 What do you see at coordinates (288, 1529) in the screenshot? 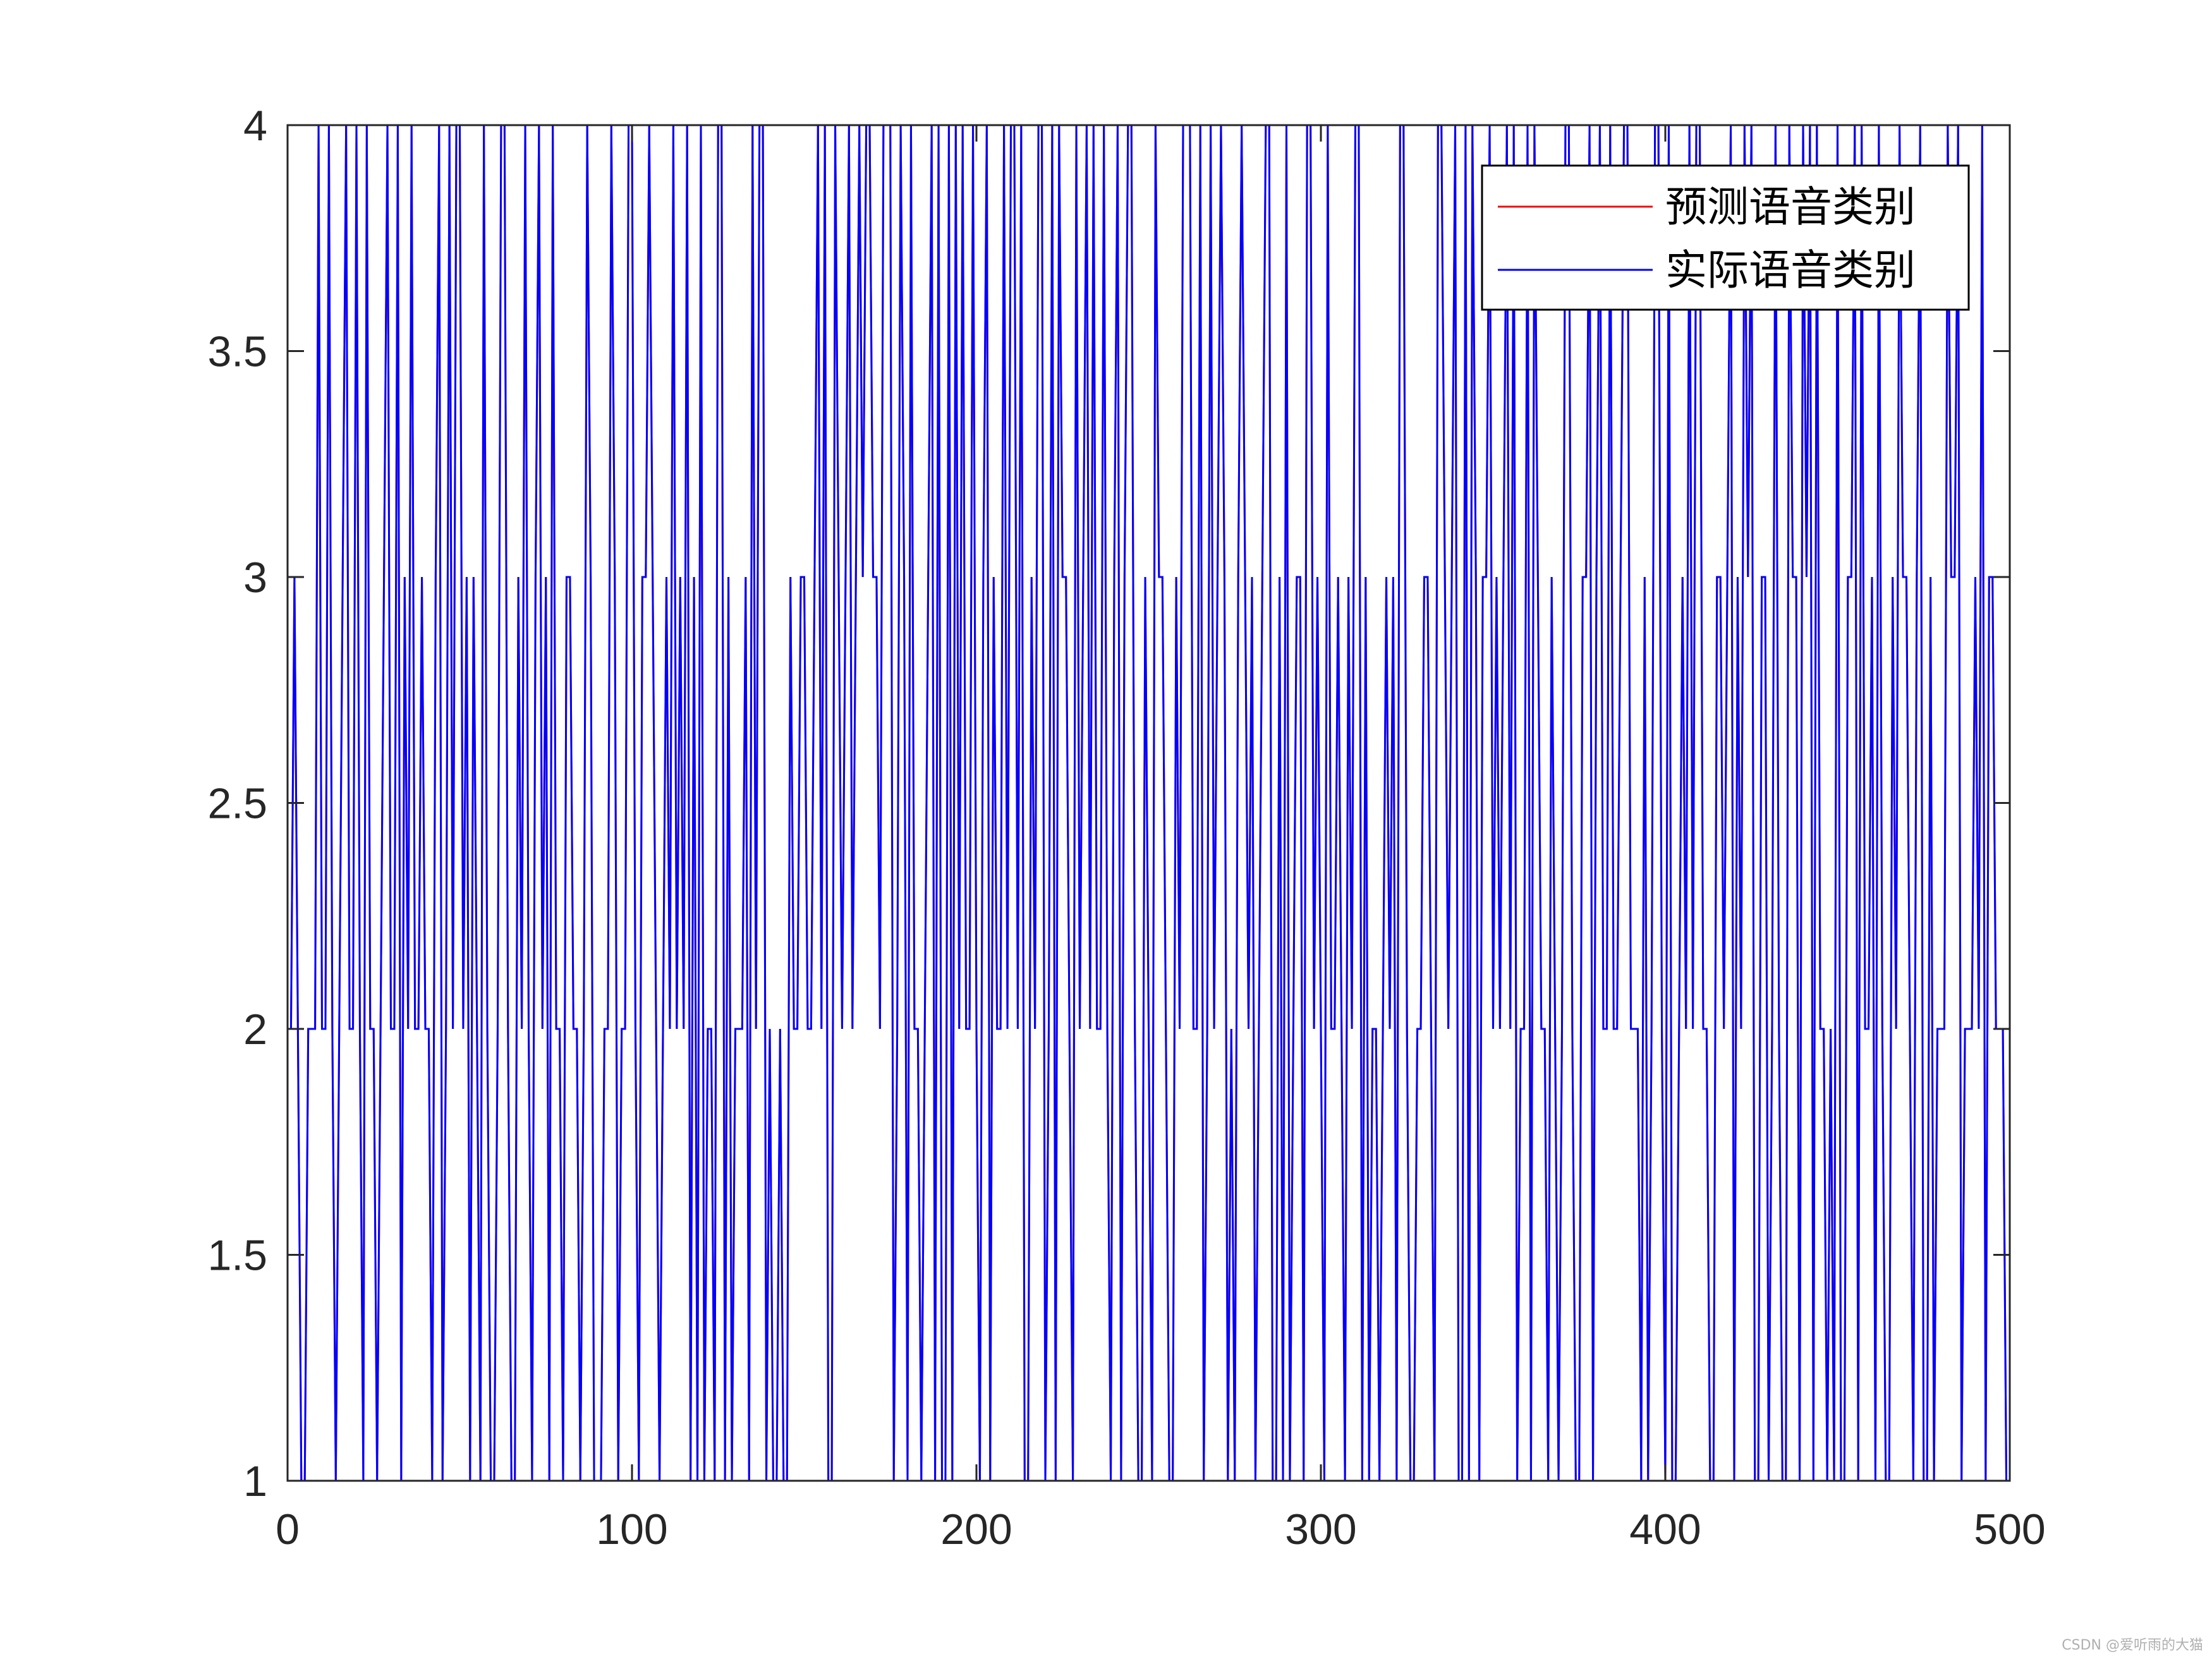
I see `x-tick-label: 0` at bounding box center [288, 1529].